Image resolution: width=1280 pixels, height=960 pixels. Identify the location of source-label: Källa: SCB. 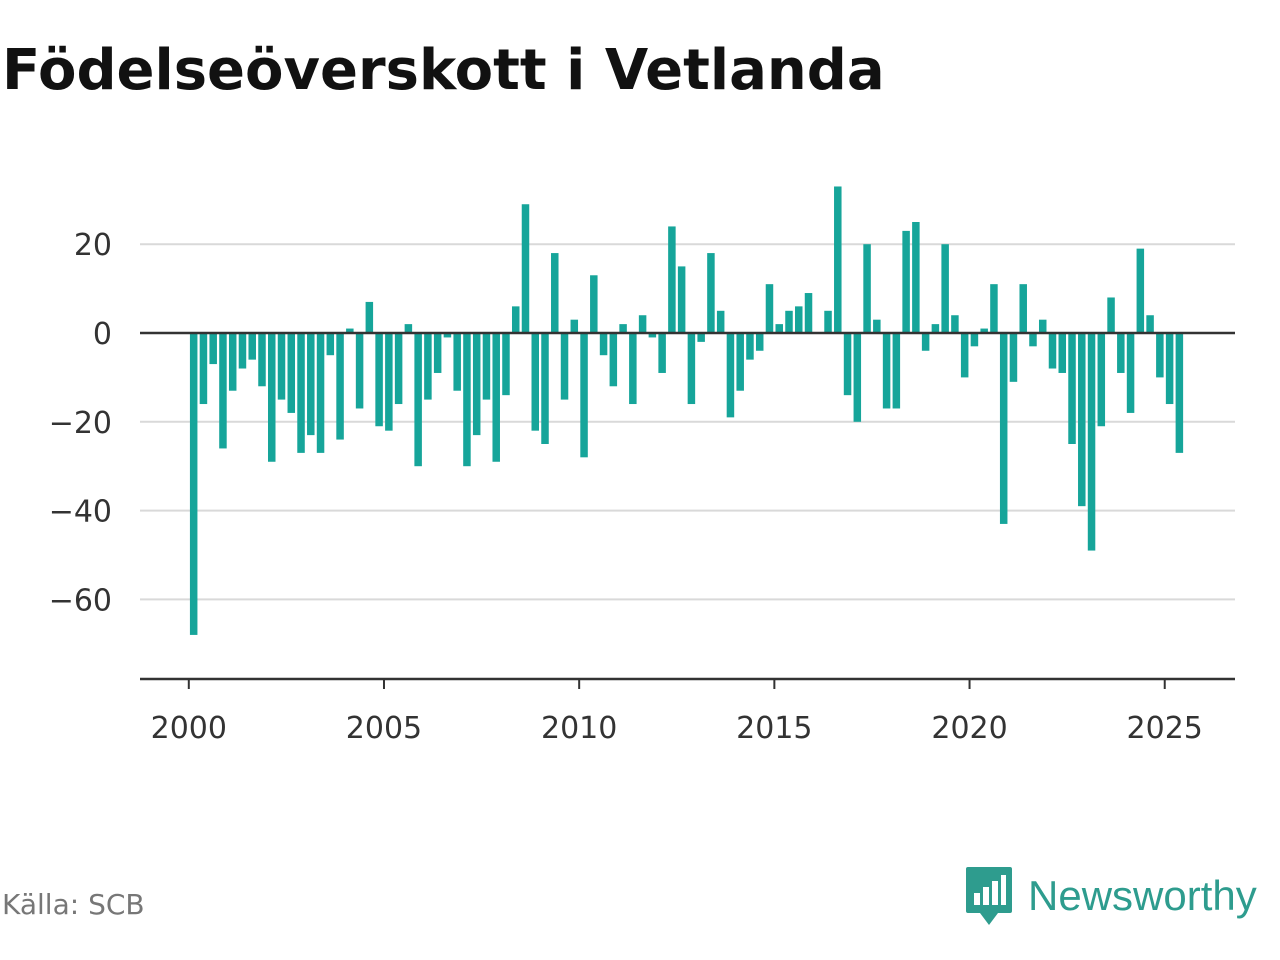
(73, 904).